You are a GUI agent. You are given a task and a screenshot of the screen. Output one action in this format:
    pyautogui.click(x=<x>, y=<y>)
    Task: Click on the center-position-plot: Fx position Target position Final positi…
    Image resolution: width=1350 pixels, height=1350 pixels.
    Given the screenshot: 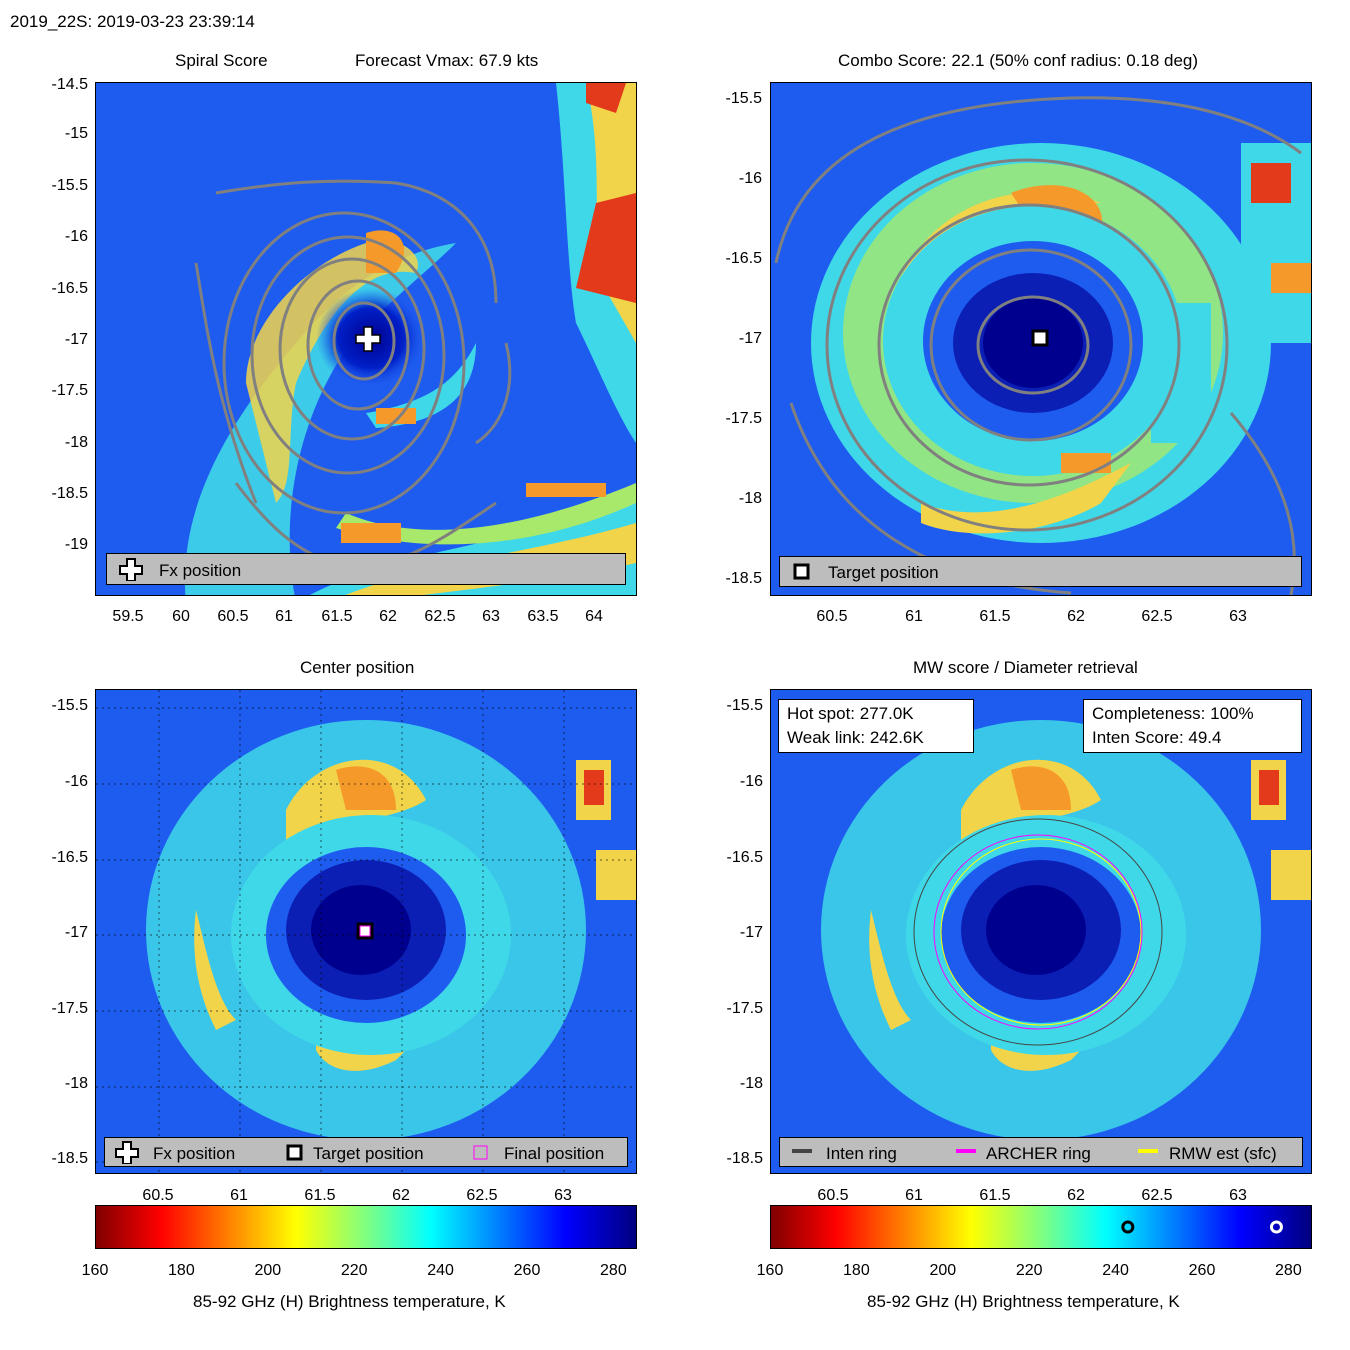 What is the action you would take?
    pyautogui.click(x=366, y=931)
    